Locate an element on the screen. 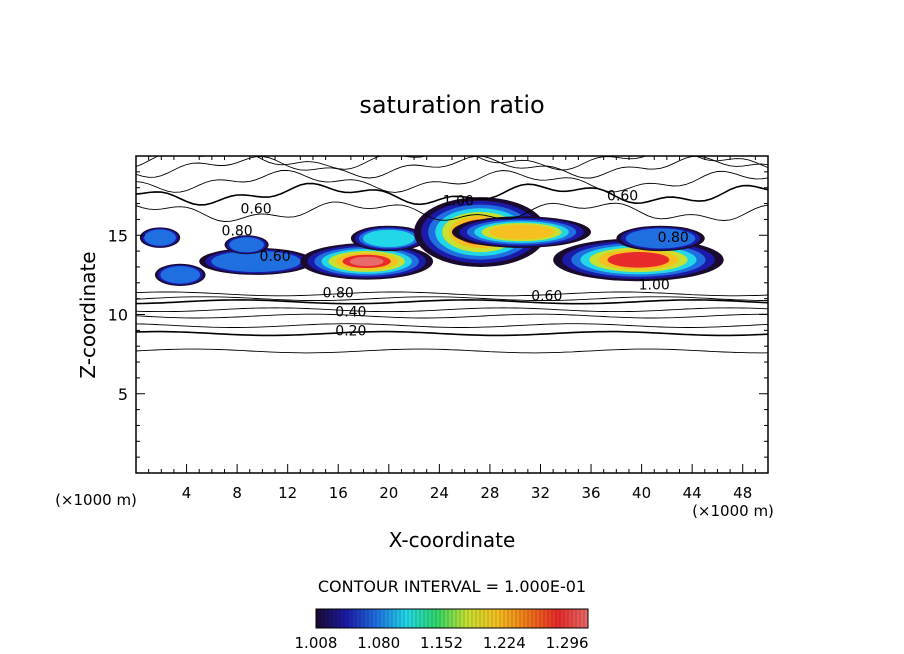 The width and height of the screenshot is (904, 654). colorbar-tick-label: 1.008 is located at coordinates (316, 643).